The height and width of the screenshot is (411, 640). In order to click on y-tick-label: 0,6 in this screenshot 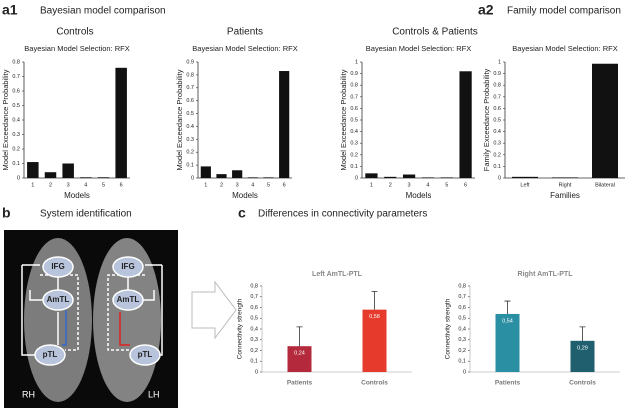, I will do `click(462, 308)`.